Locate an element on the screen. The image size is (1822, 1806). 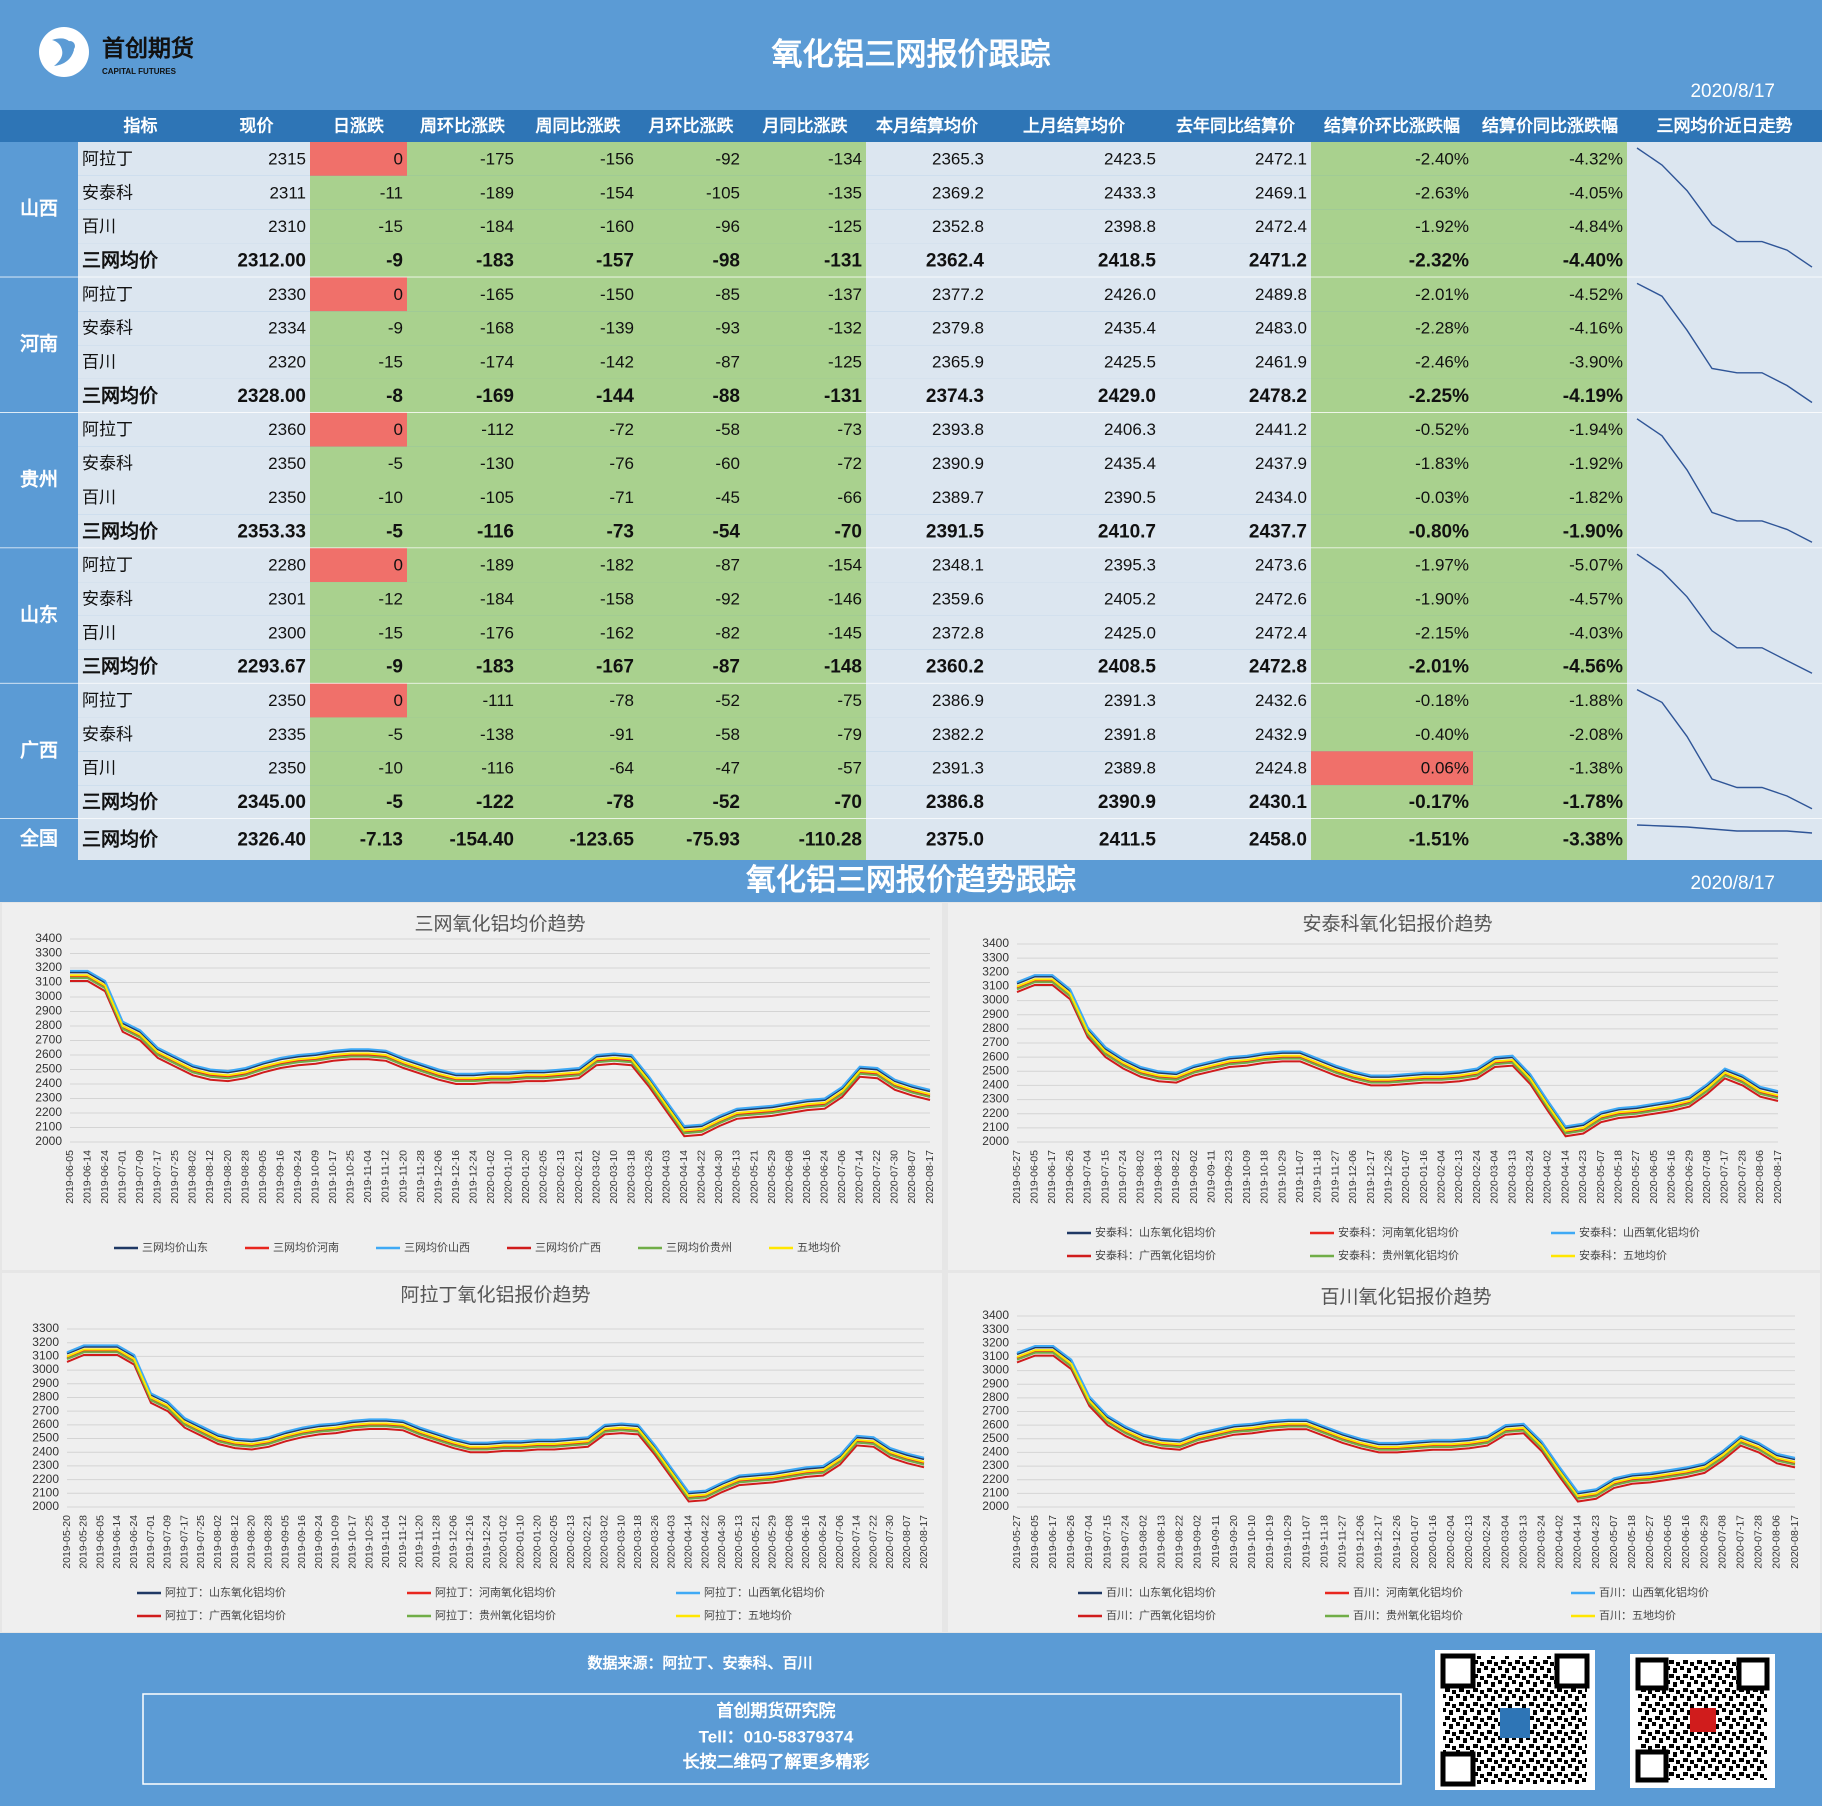
cell-text: 2433.3 is located at coordinates (1130, 192).